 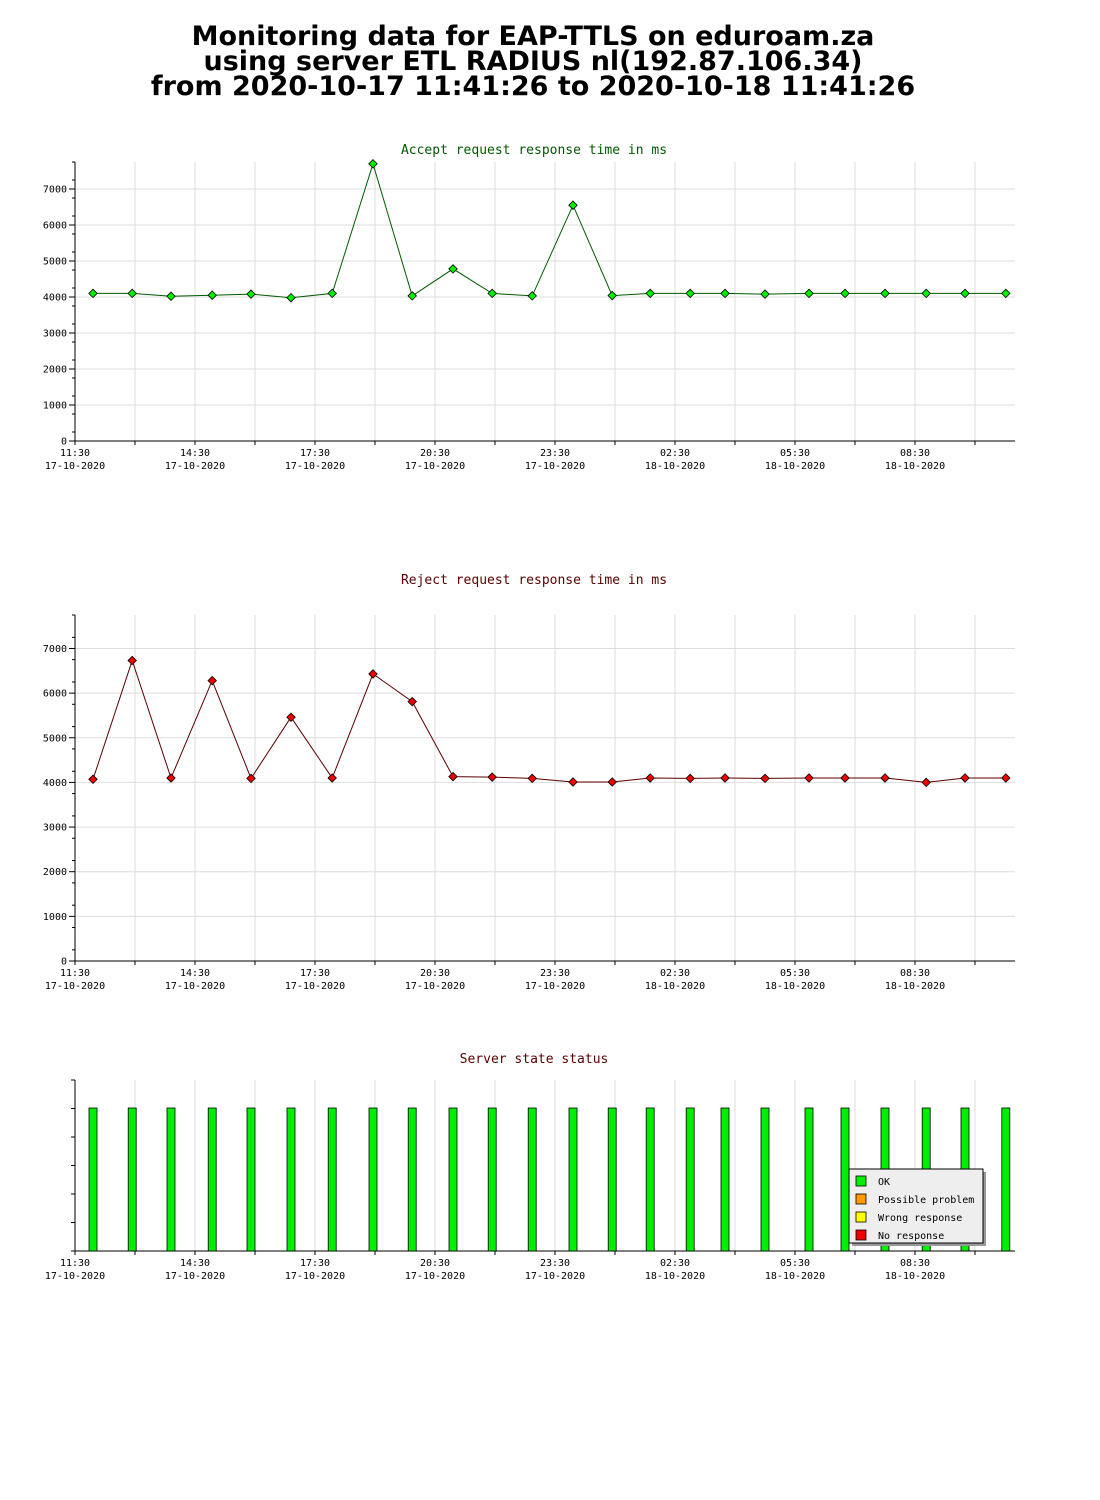 I want to click on y-tick-label: 1000, so click(x=55, y=406).